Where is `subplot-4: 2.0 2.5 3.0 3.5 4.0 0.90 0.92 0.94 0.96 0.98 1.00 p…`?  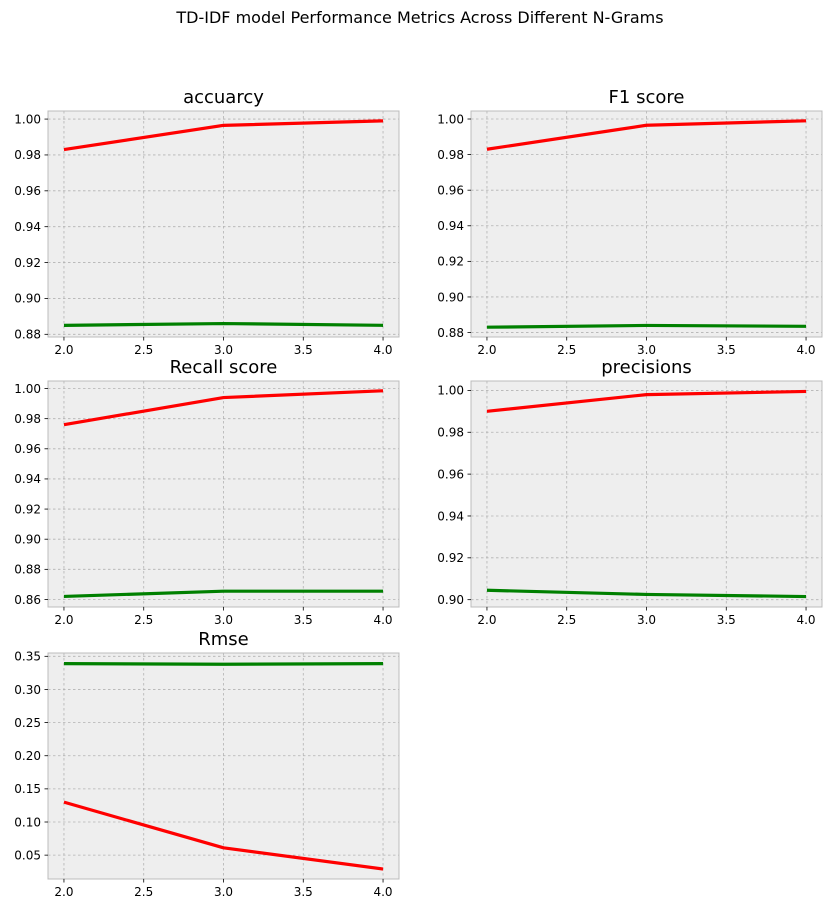 subplot-4: 2.0 2.5 3.0 3.5 4.0 0.90 0.92 0.94 0.96 0.98 1.00 p… is located at coordinates (630, 492).